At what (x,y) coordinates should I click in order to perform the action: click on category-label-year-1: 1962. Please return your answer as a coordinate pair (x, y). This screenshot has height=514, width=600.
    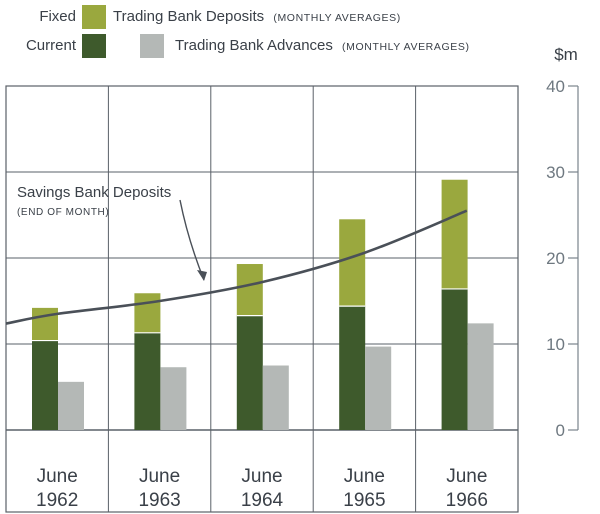
    Looking at the image, I should click on (57, 500).